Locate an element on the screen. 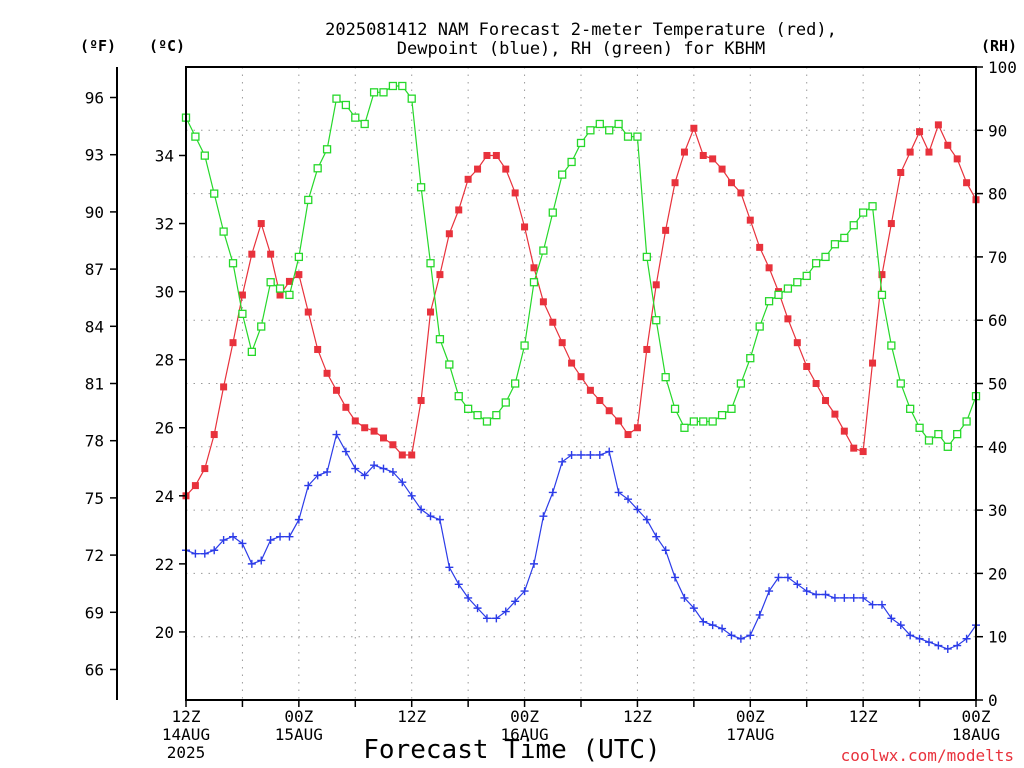  rh-tick-label: 80 is located at coordinates (997, 194).